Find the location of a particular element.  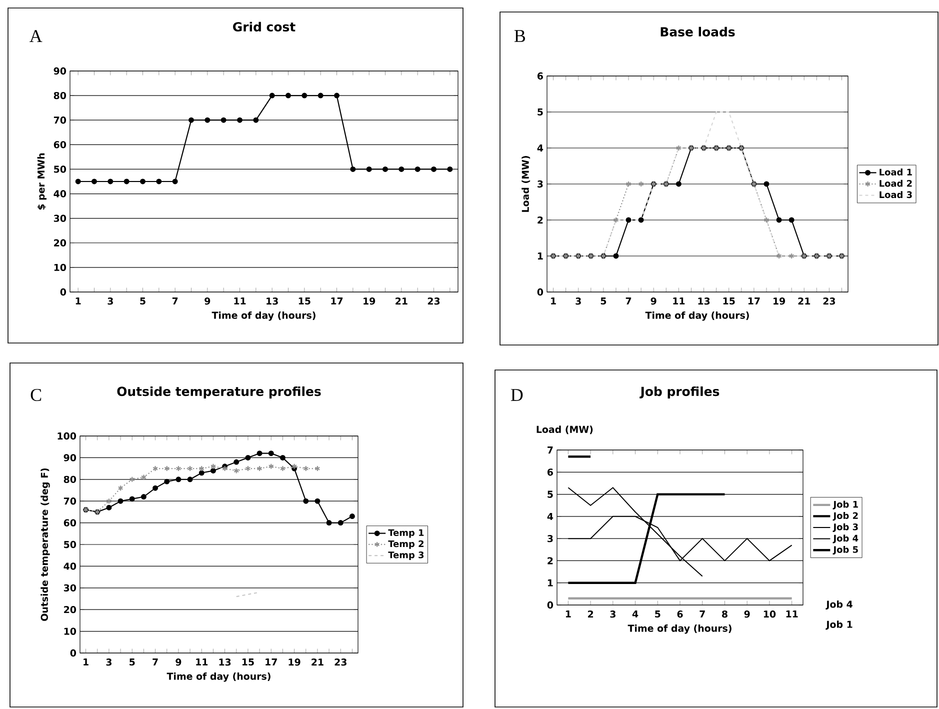

x-tick-label: 8 is located at coordinates (725, 614).